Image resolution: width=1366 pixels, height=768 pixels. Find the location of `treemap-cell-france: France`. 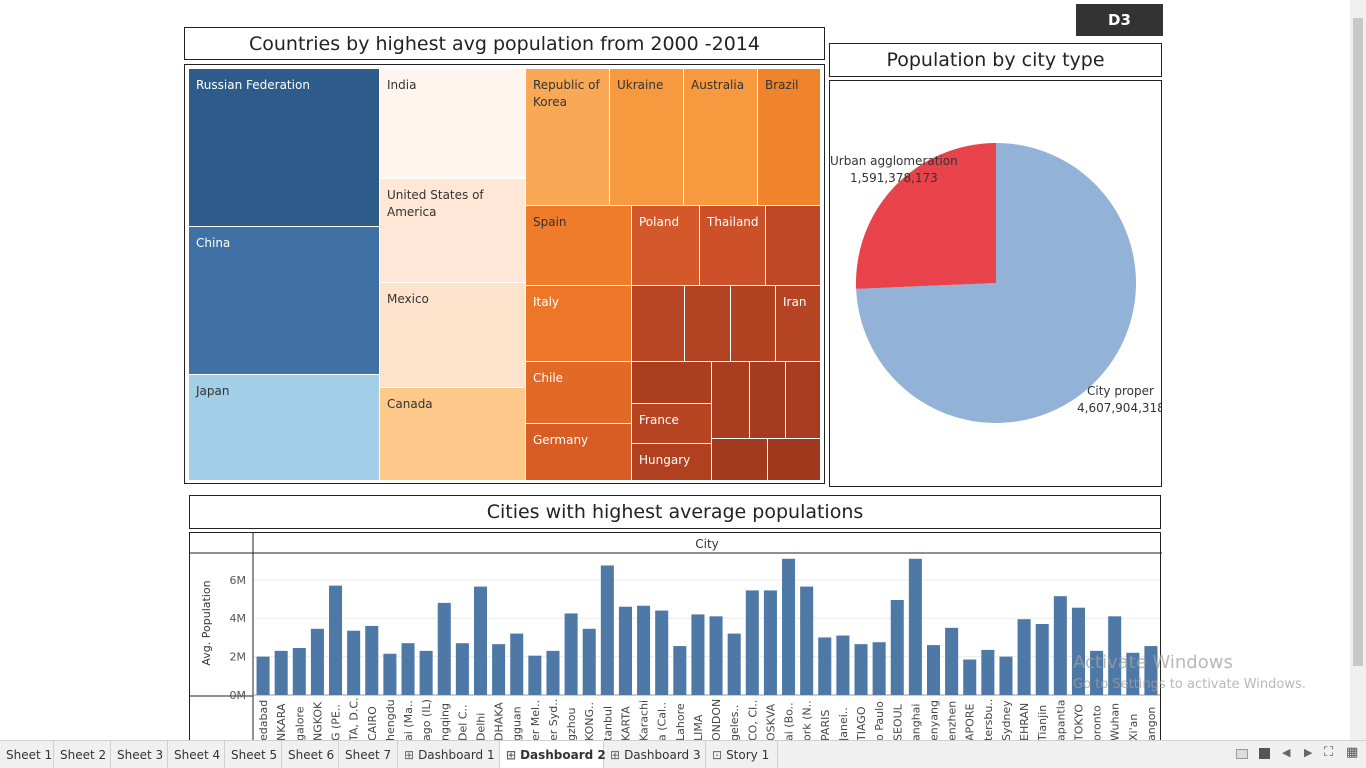

treemap-cell-france: France is located at coordinates (672, 424).